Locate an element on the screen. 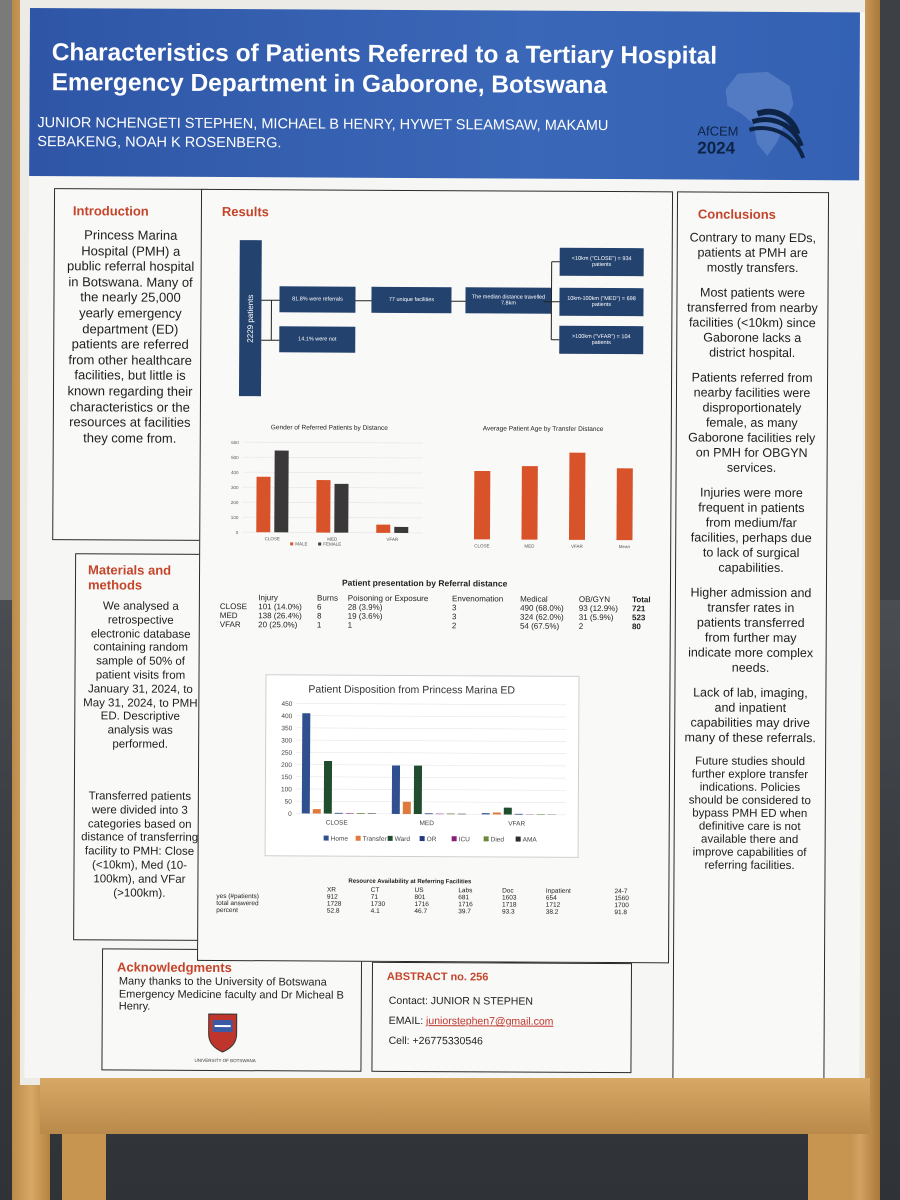  table-header-cell: Medical is located at coordinates (534, 599).